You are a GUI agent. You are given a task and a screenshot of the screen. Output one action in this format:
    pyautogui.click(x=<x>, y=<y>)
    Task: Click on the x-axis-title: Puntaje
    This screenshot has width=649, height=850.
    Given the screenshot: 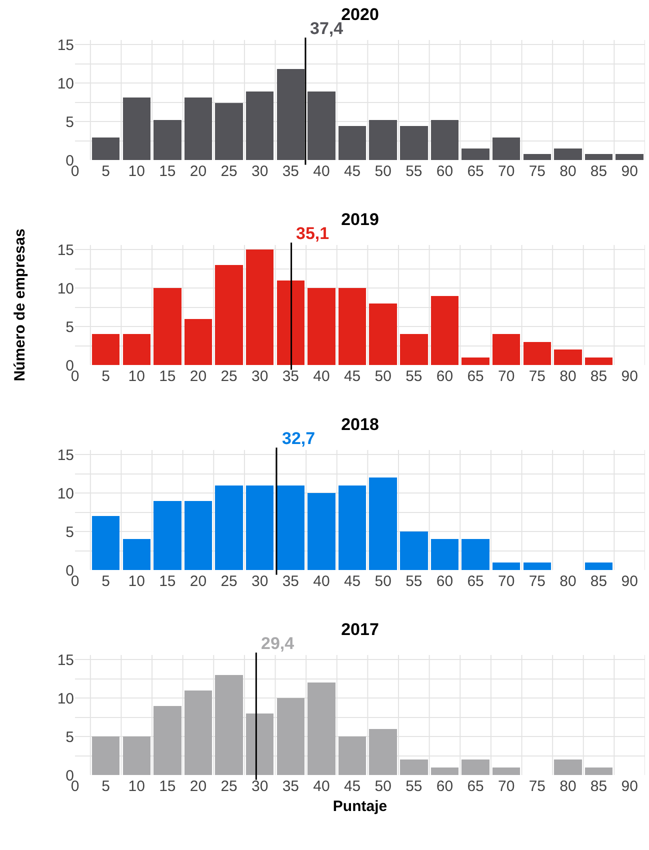 What is the action you would take?
    pyautogui.click(x=360, y=806)
    